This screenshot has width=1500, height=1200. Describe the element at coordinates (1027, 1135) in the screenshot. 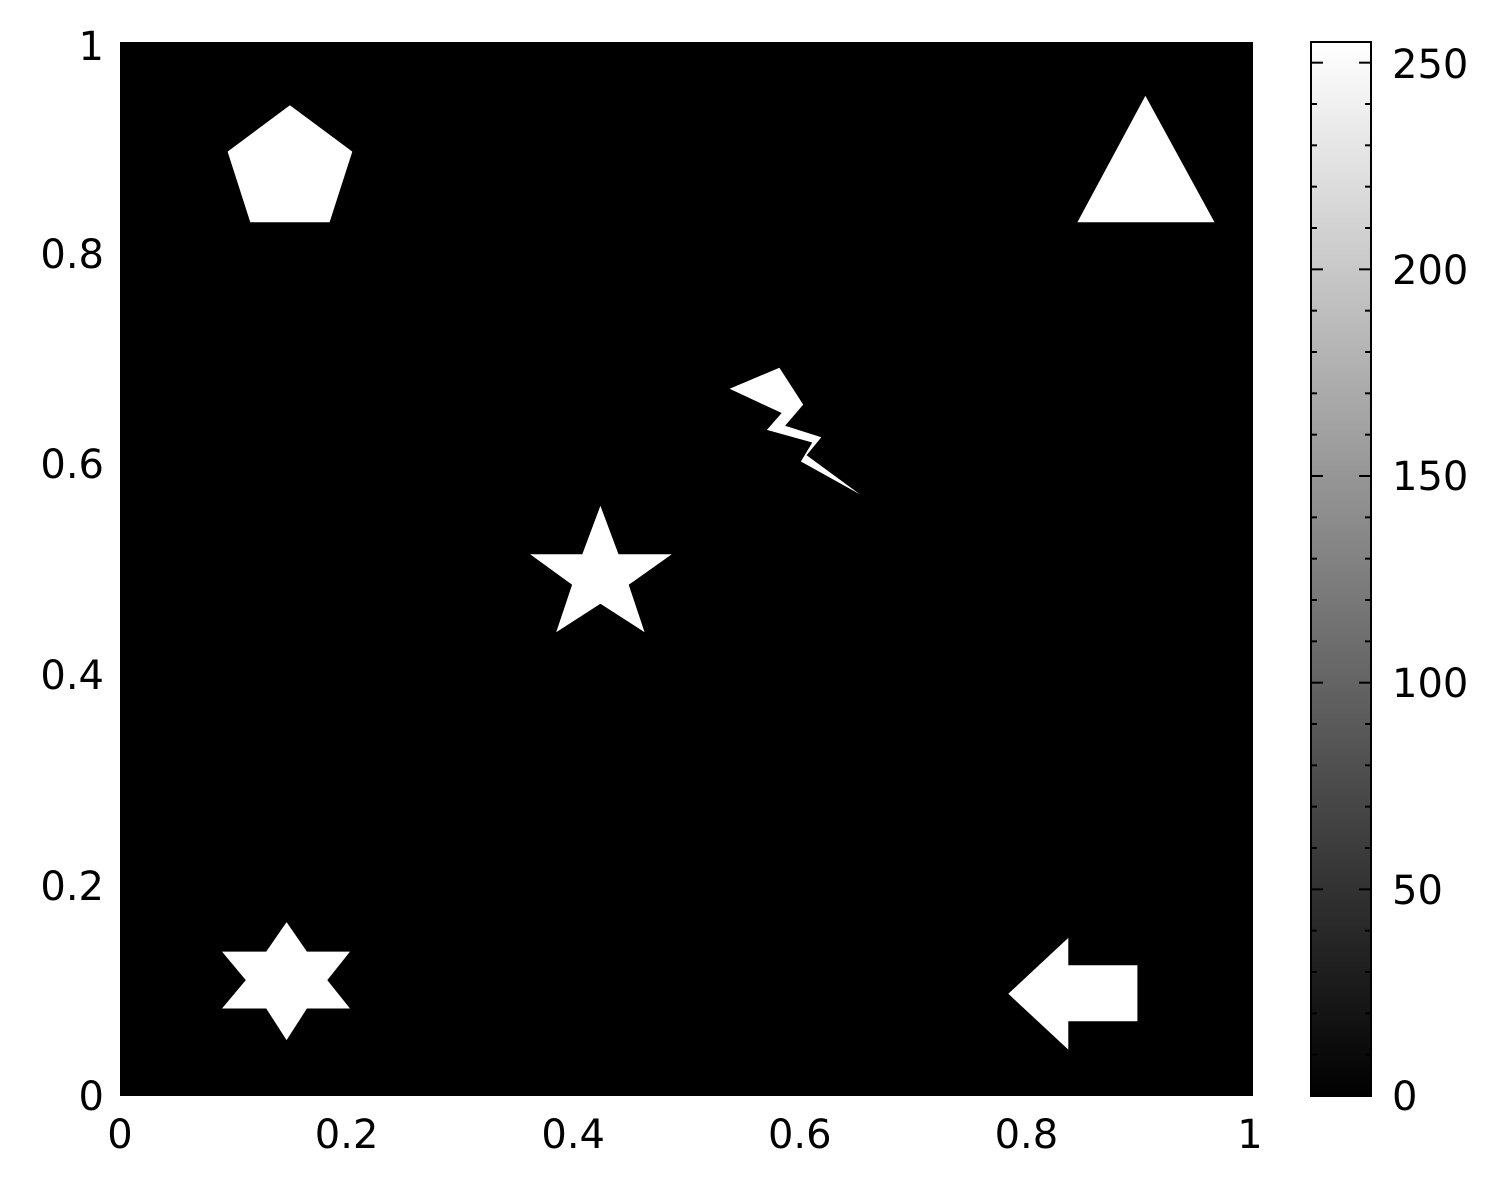

I see `x-tick-label-4: 0.8` at that location.